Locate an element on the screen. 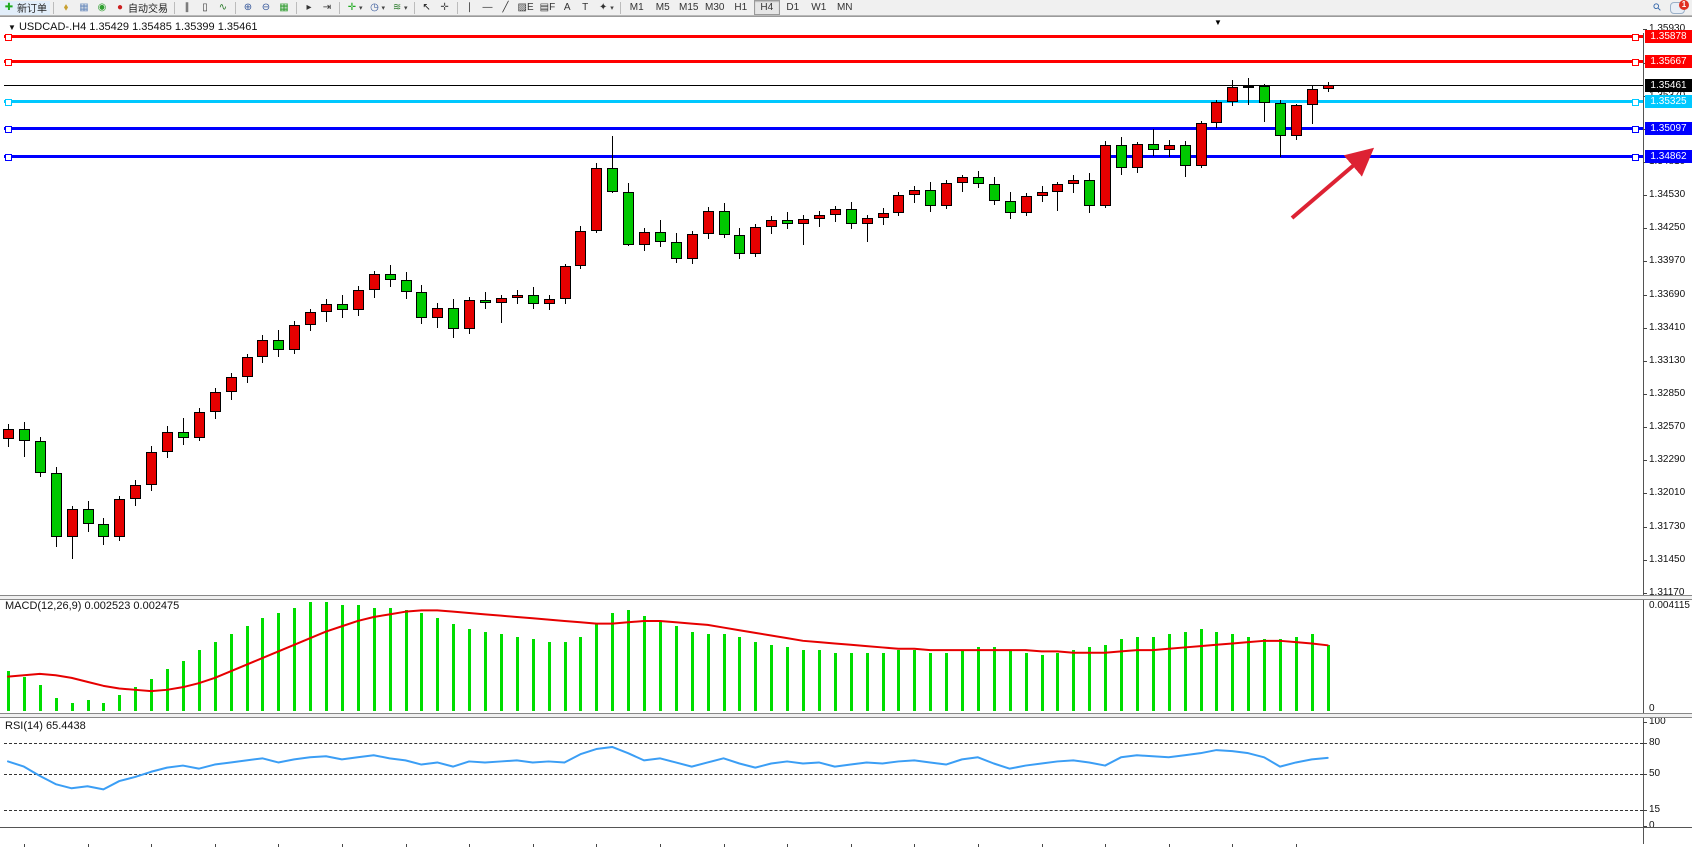 Image resolution: width=1692 pixels, height=848 pixels. text-label-button: T is located at coordinates (585, 8).